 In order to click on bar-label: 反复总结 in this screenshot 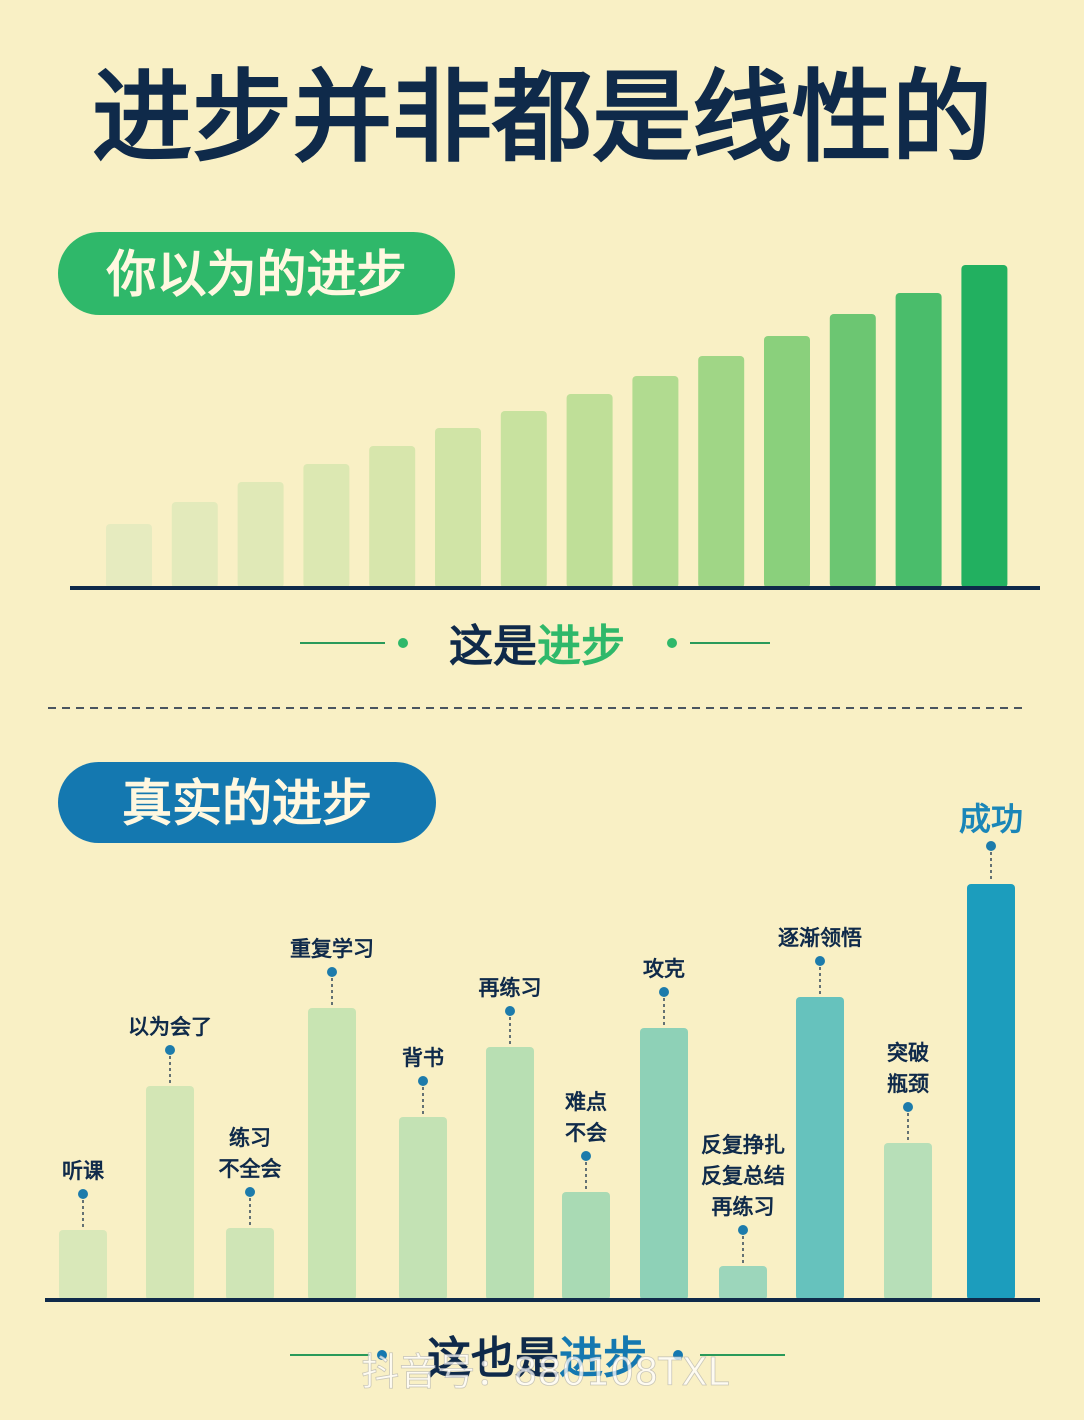, I will do `click(743, 1176)`.